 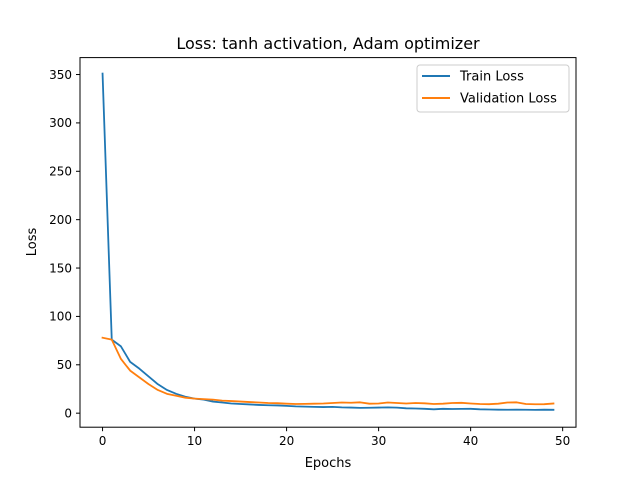 What do you see at coordinates (286, 441) in the screenshot?
I see `x-tick-label: 20` at bounding box center [286, 441].